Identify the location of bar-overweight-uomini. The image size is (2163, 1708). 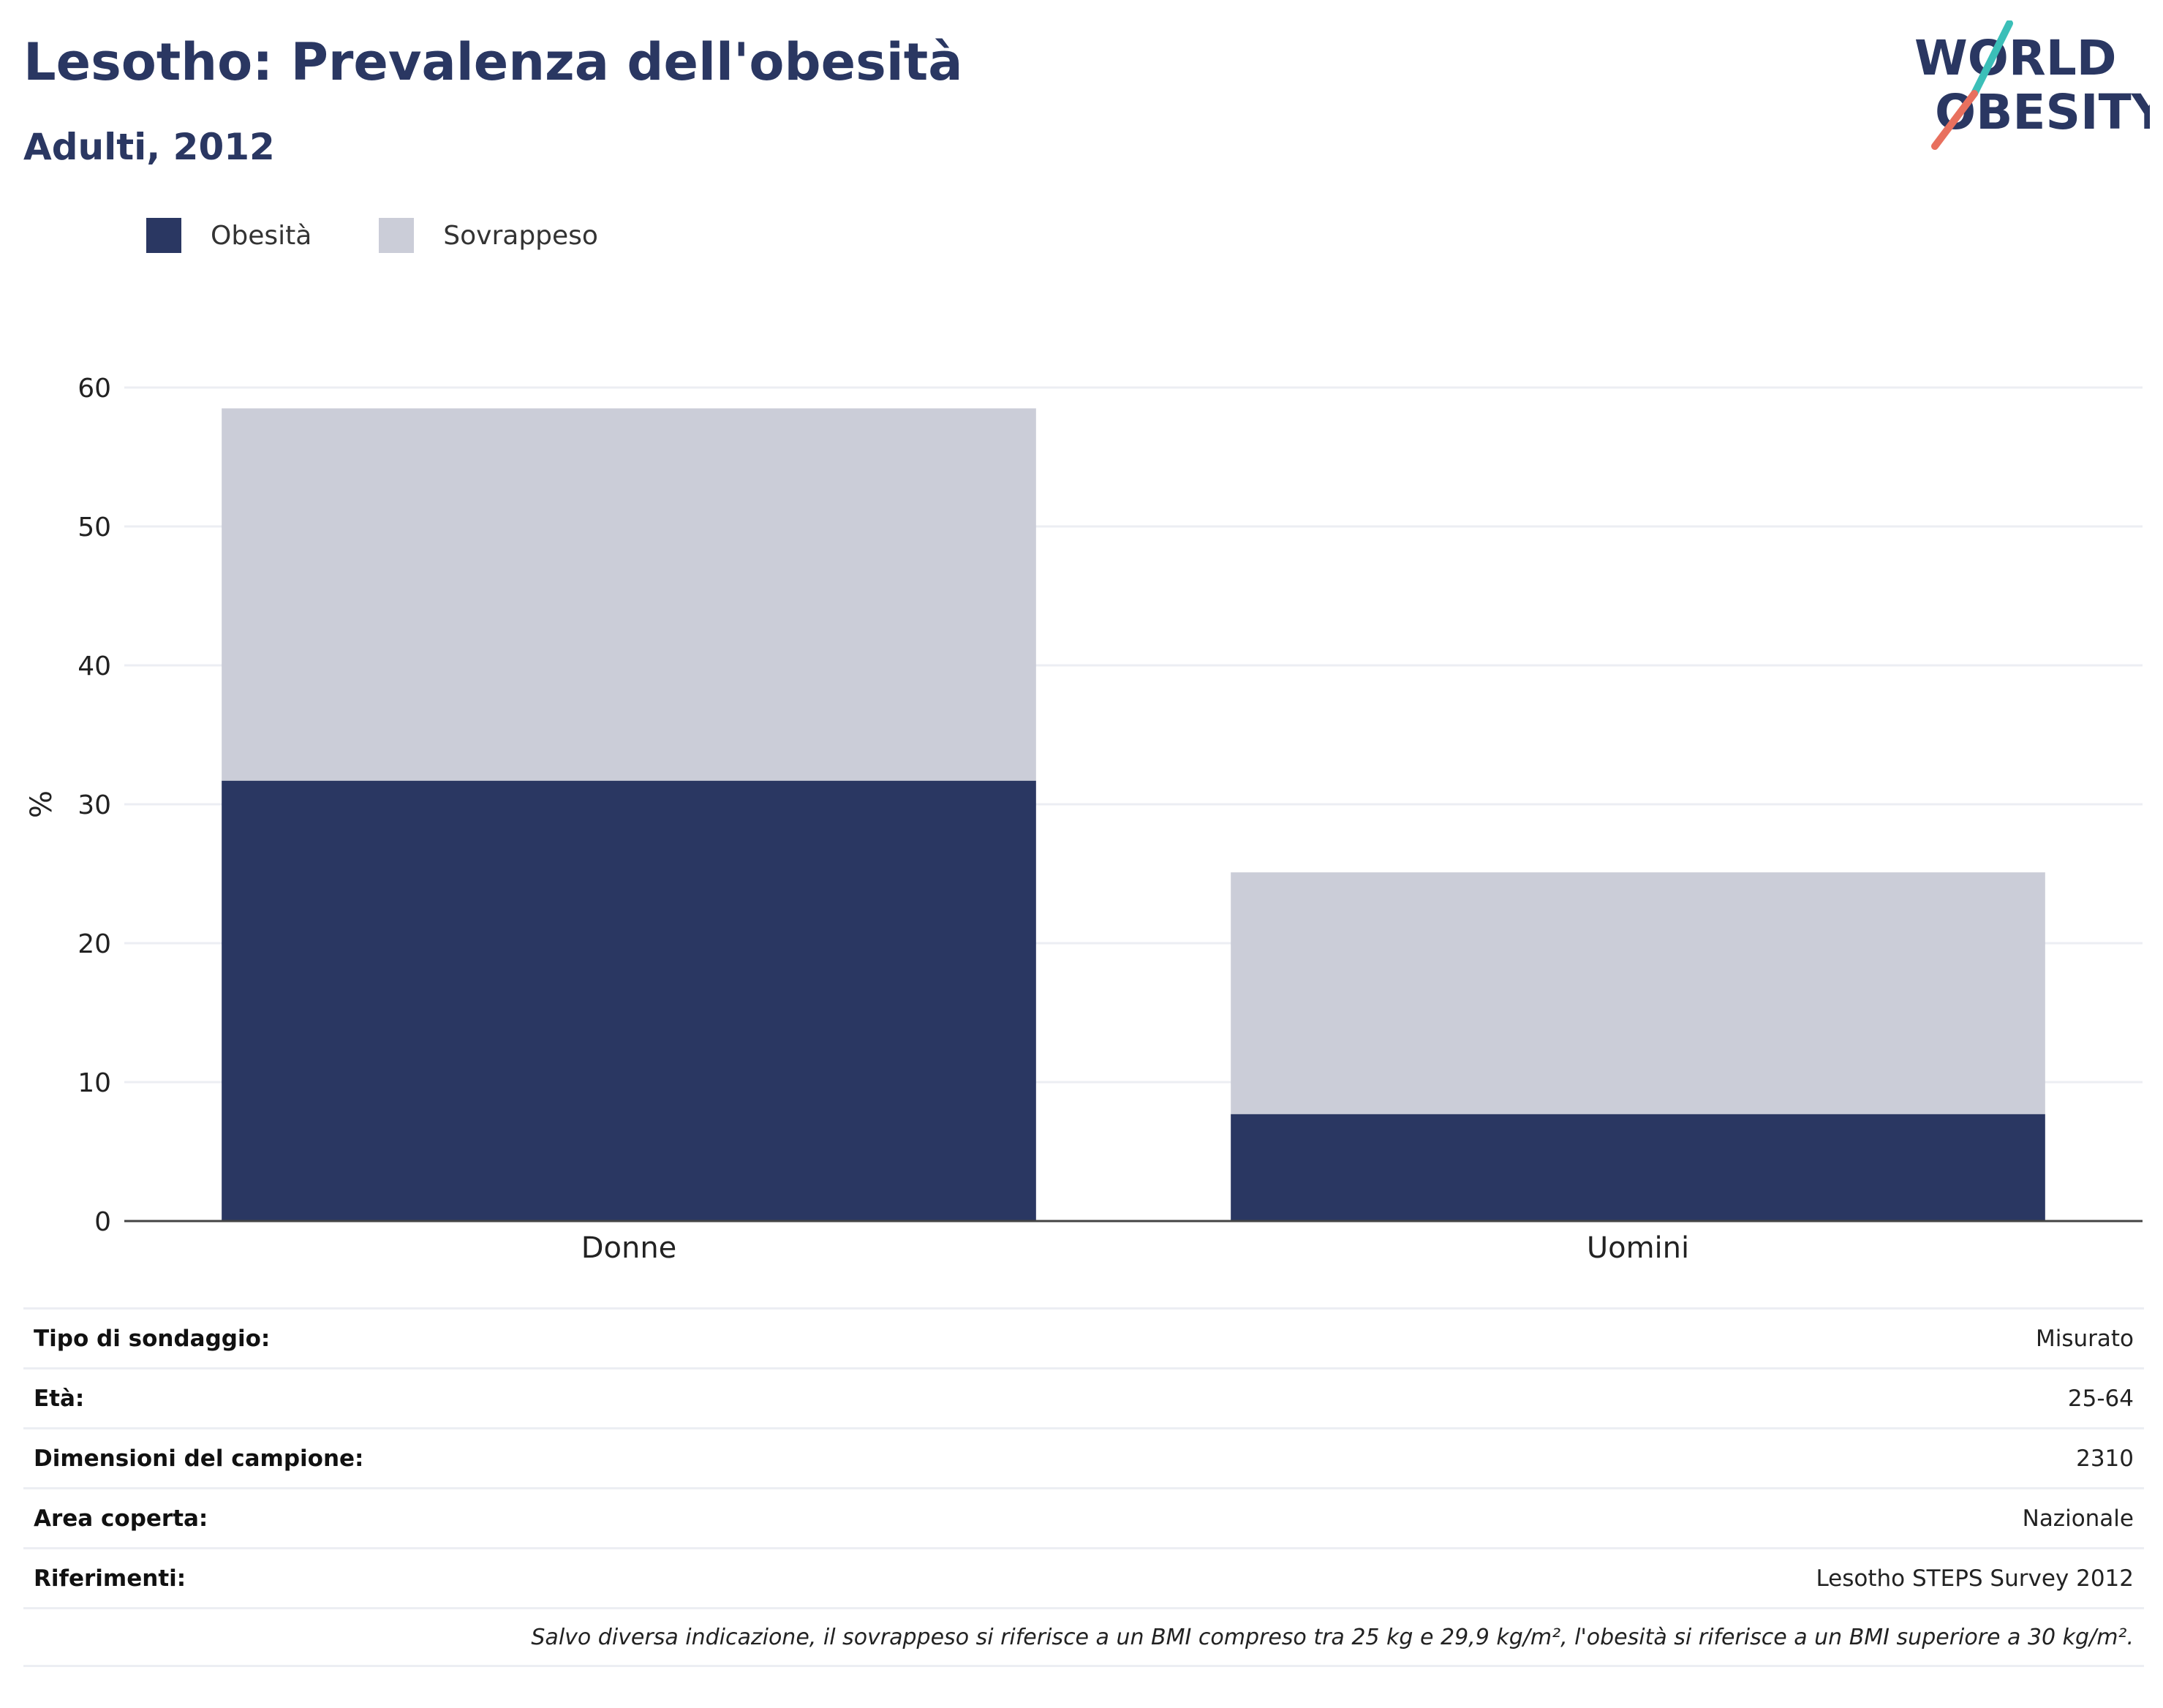
(1638, 993).